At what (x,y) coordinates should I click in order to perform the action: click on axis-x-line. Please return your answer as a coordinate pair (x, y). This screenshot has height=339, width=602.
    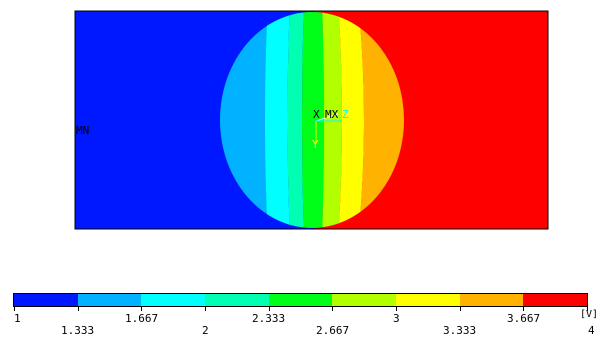
    Looking at the image, I should click on (327, 117).